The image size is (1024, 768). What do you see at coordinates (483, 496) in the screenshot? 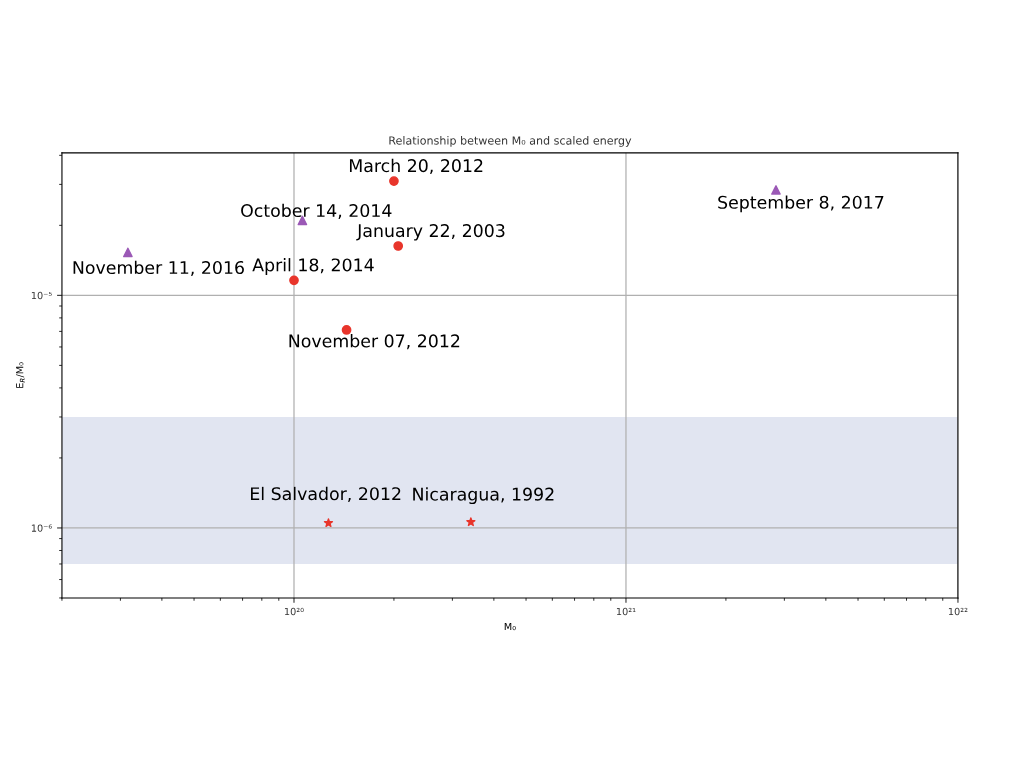
I see `annotation: Nicaragua, 1992` at bounding box center [483, 496].